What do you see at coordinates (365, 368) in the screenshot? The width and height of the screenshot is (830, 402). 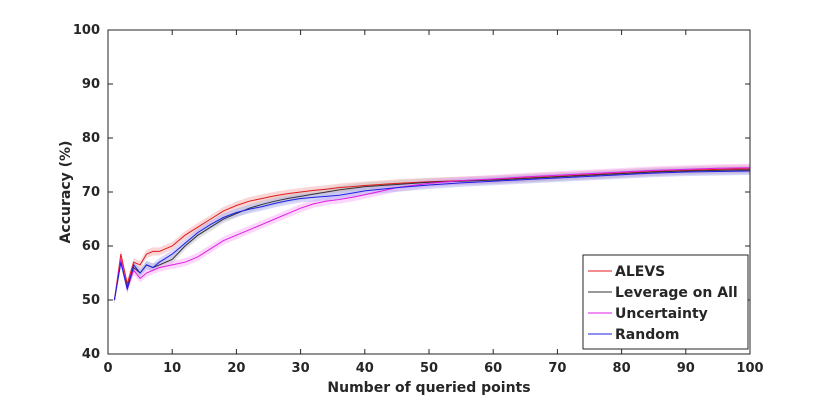 I see `x-tick-label: 40` at bounding box center [365, 368].